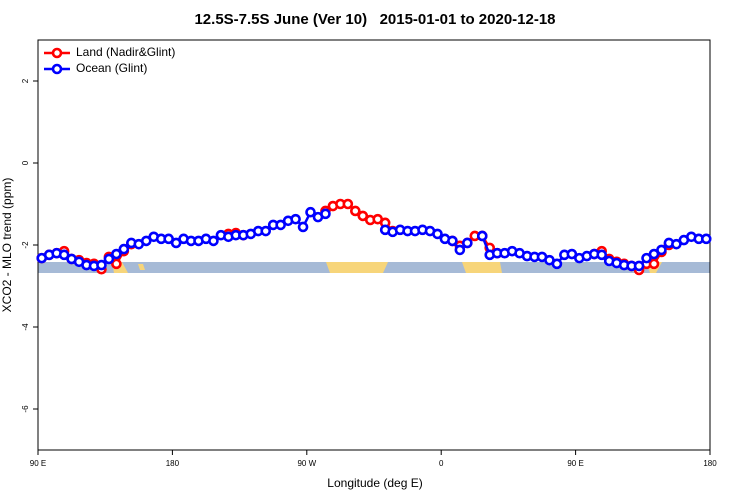  I want to click on y-tick-label: -2, so click(25, 245).